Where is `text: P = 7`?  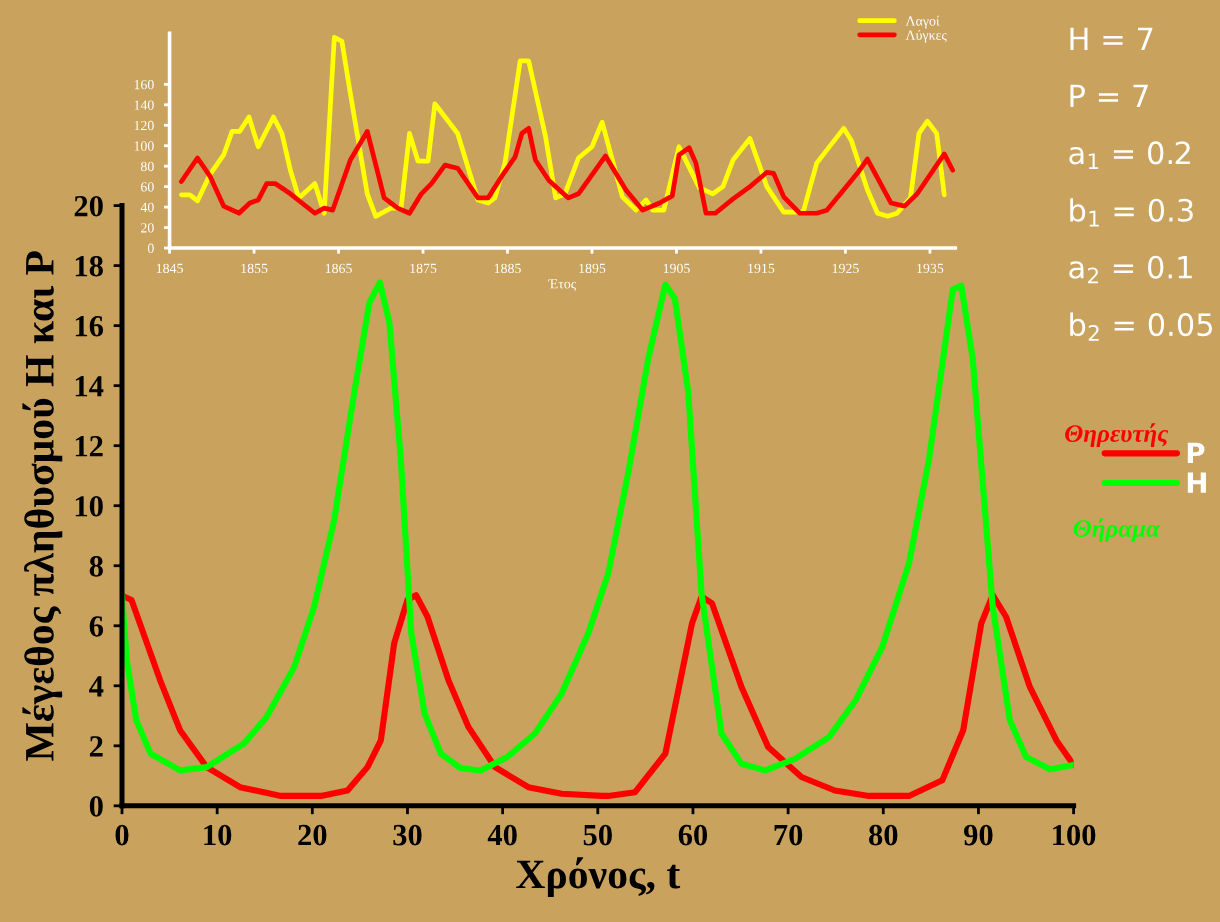
text: P = 7 is located at coordinates (1109, 96).